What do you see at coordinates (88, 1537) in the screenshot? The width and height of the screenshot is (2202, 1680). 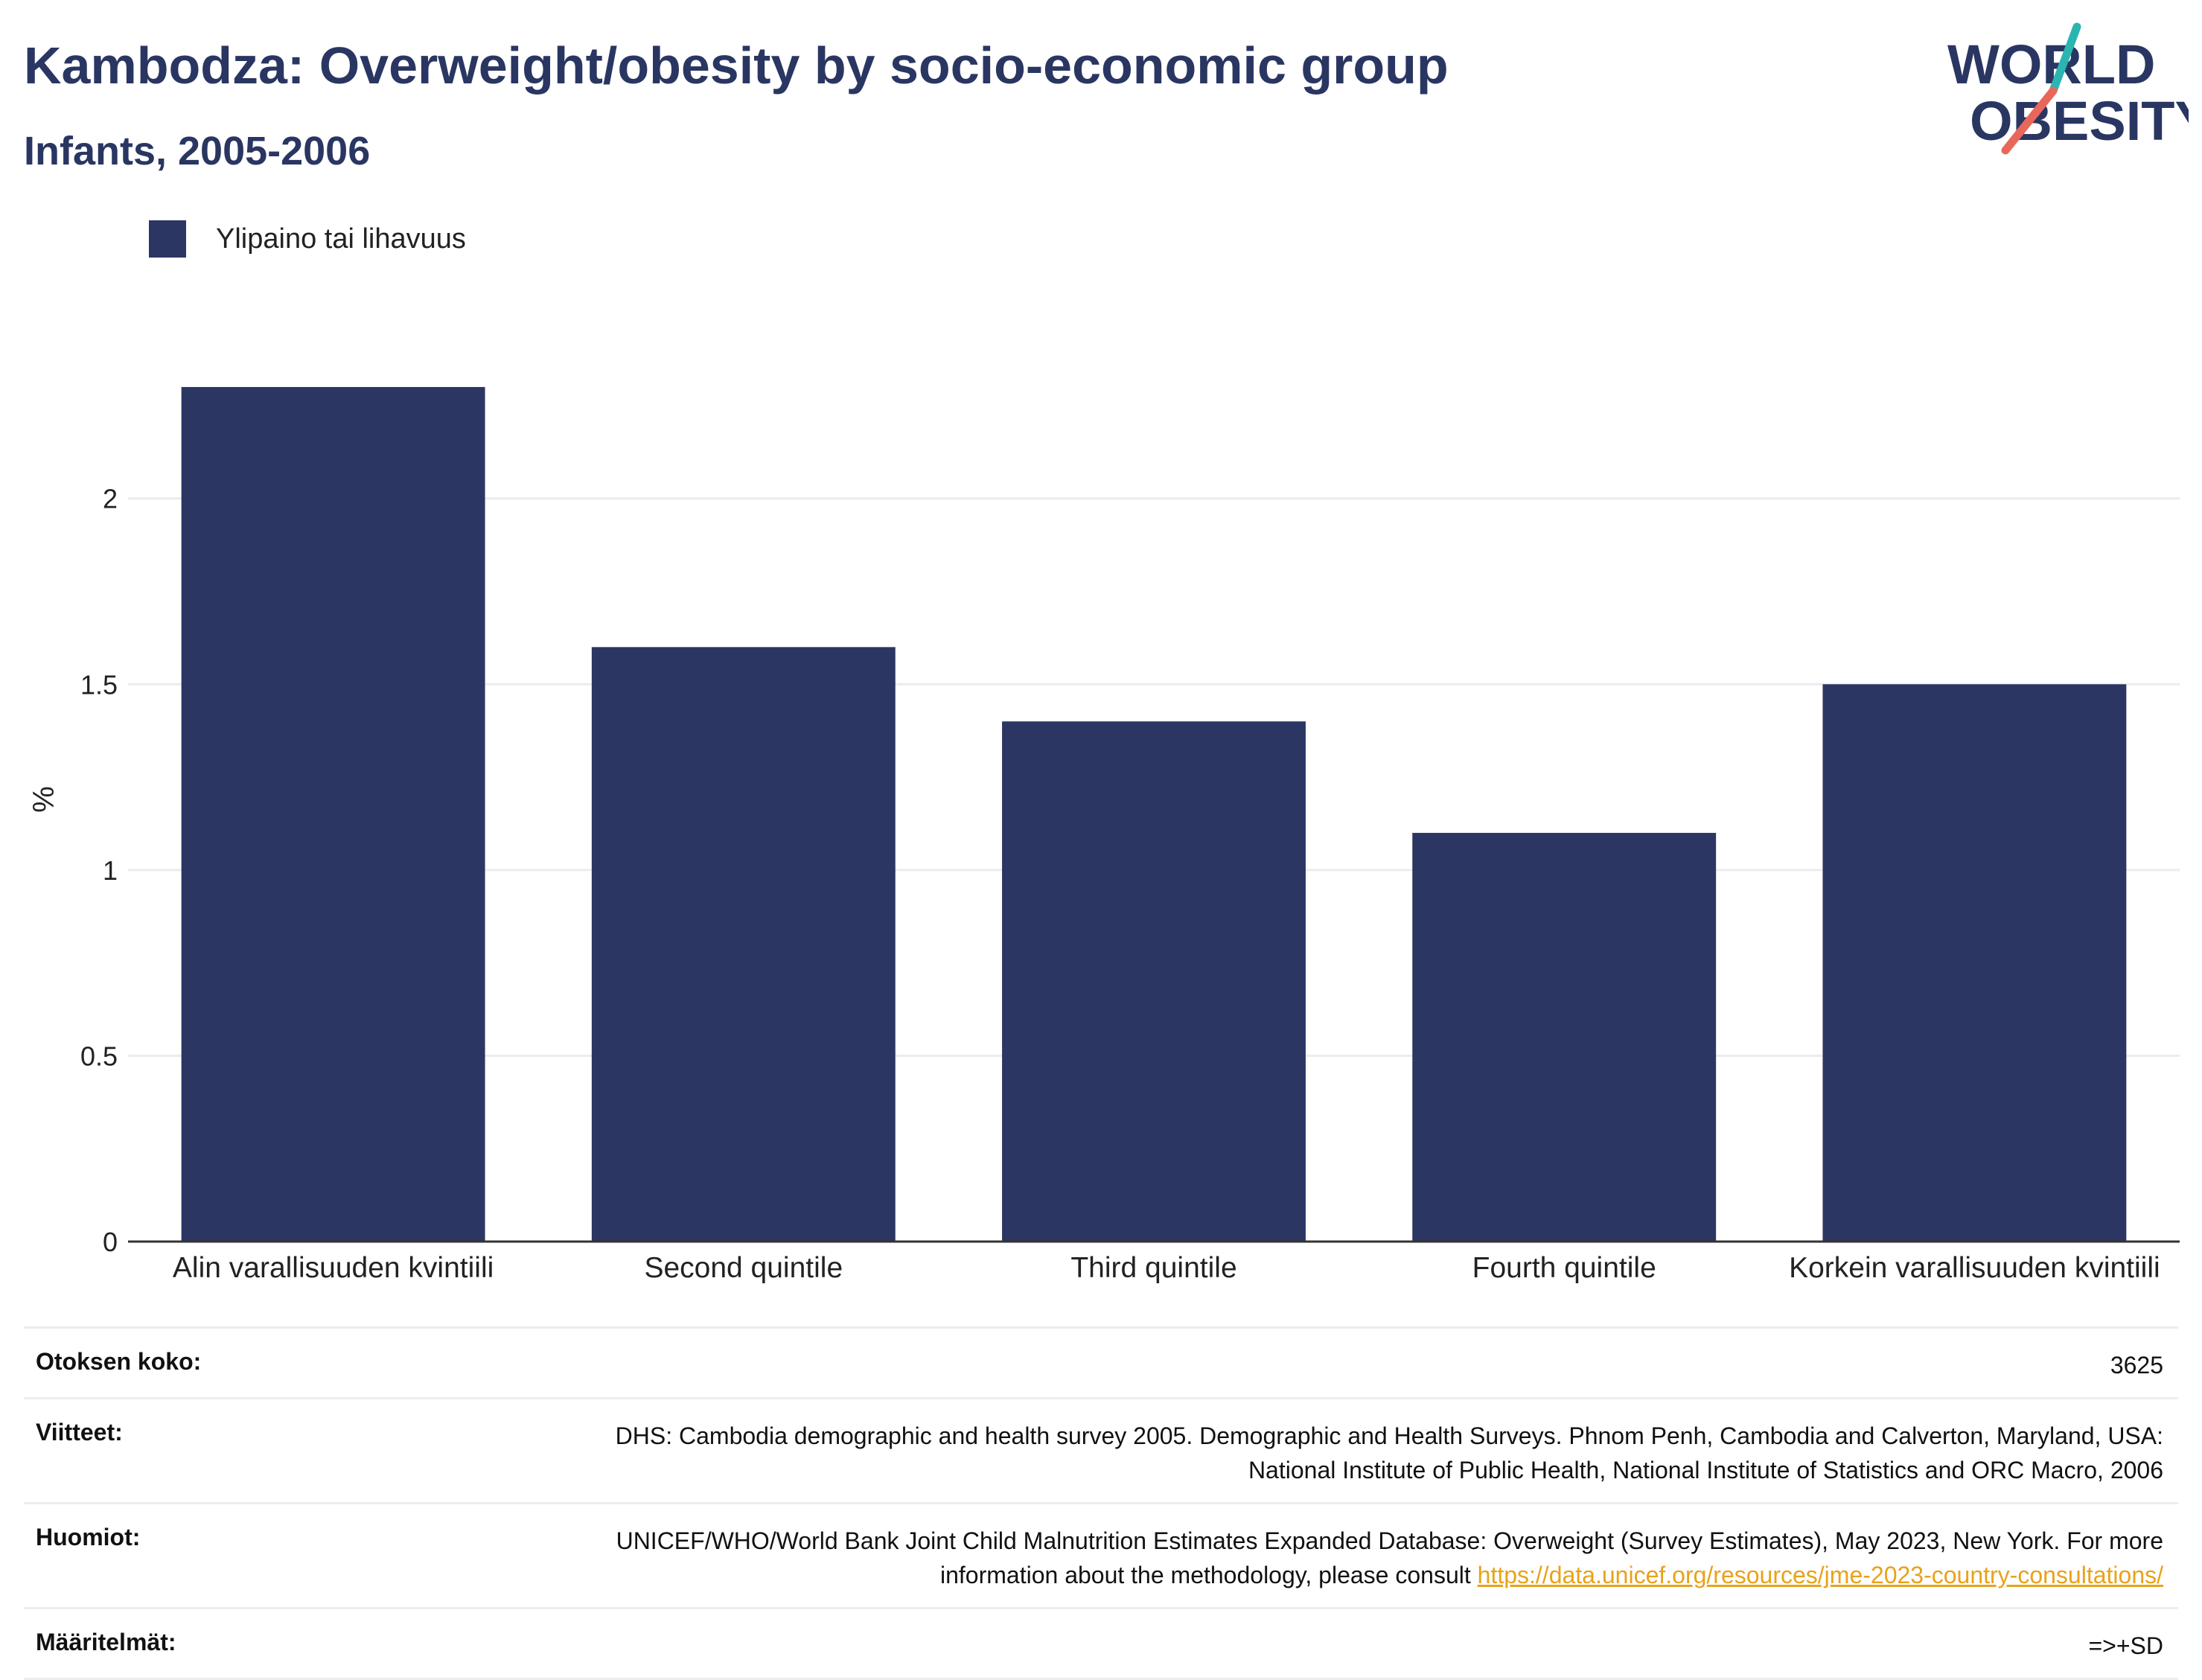 I see `notes-label: Huomiot:` at bounding box center [88, 1537].